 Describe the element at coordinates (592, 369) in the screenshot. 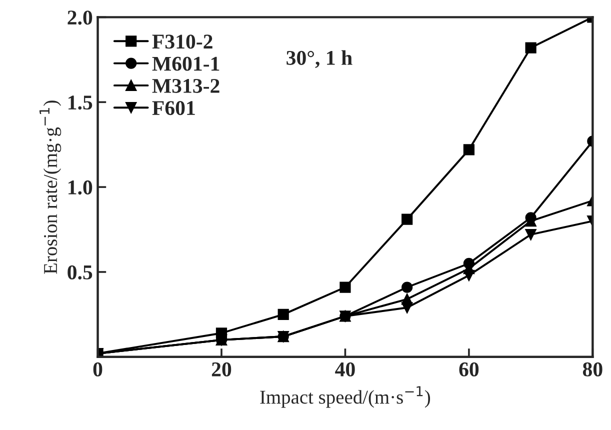

I see `x-tick-label: 80` at that location.